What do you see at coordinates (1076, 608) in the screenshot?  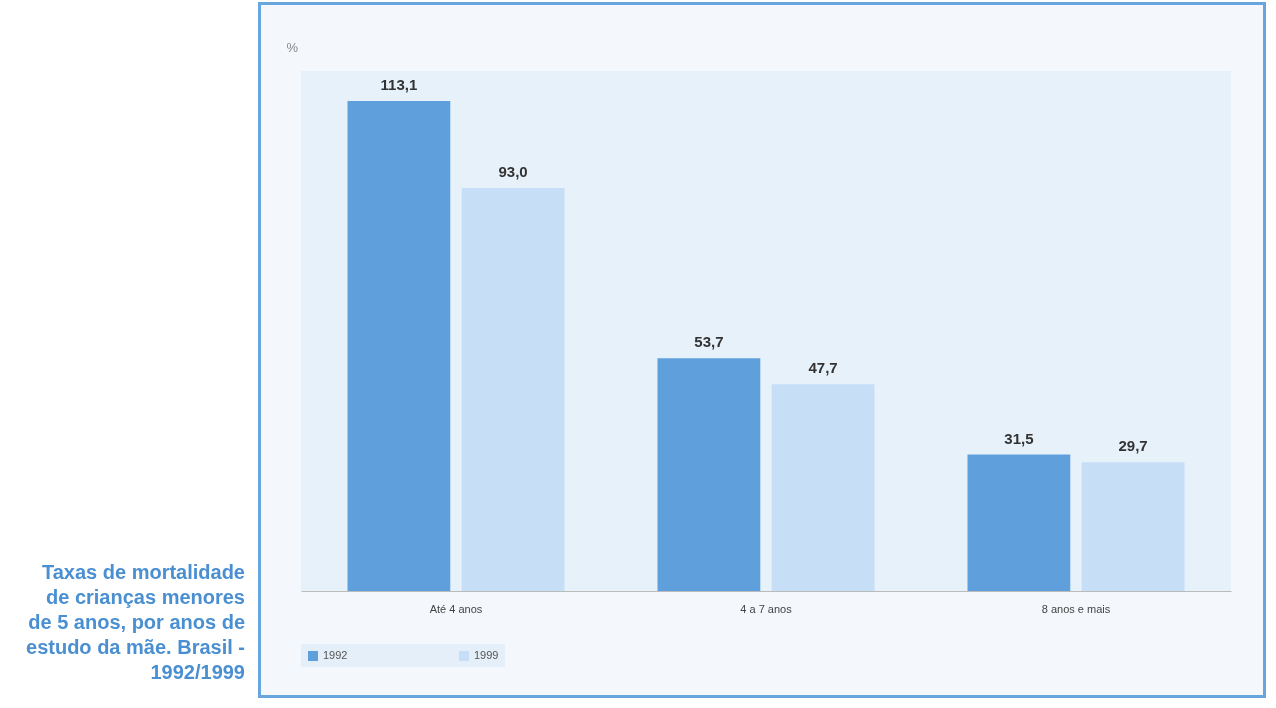 I see `x-tick-label: 8 anos e mais` at bounding box center [1076, 608].